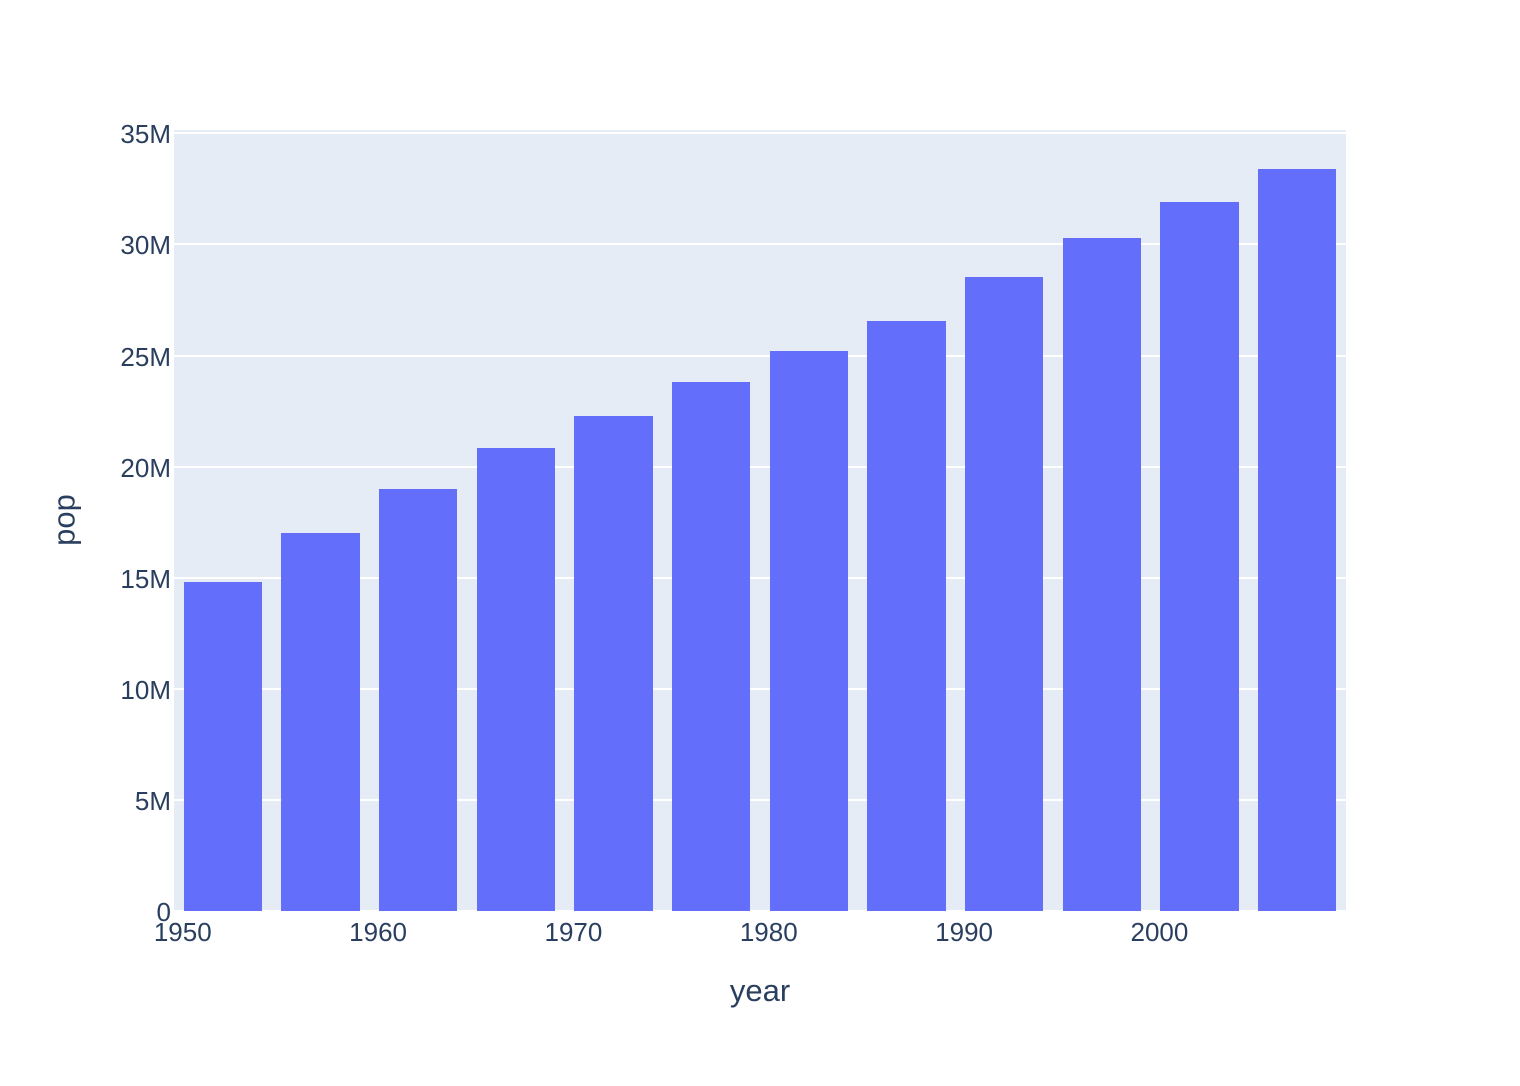 The image size is (1520, 1086). What do you see at coordinates (222, 746) in the screenshot?
I see `bar-1952` at bounding box center [222, 746].